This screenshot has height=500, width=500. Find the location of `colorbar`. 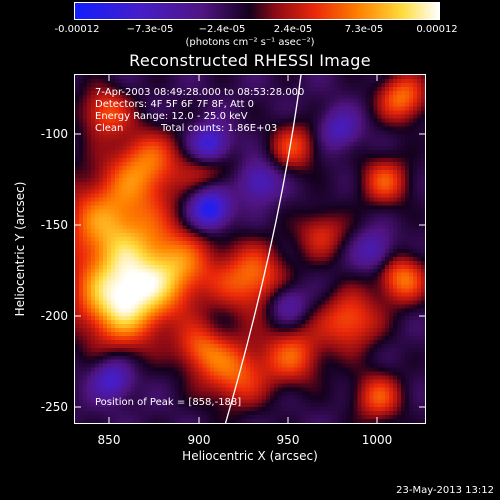

colorbar is located at coordinates (257, 11).